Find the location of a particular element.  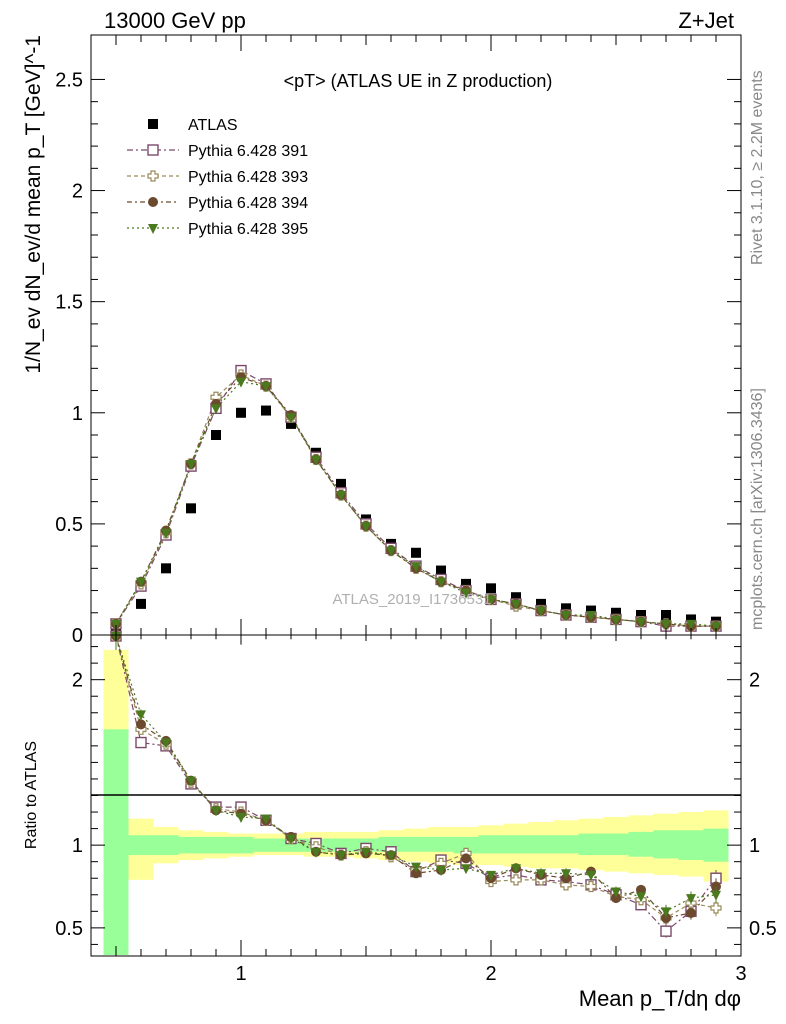

legend-label: Pythia 6.428 395 is located at coordinates (248, 229).